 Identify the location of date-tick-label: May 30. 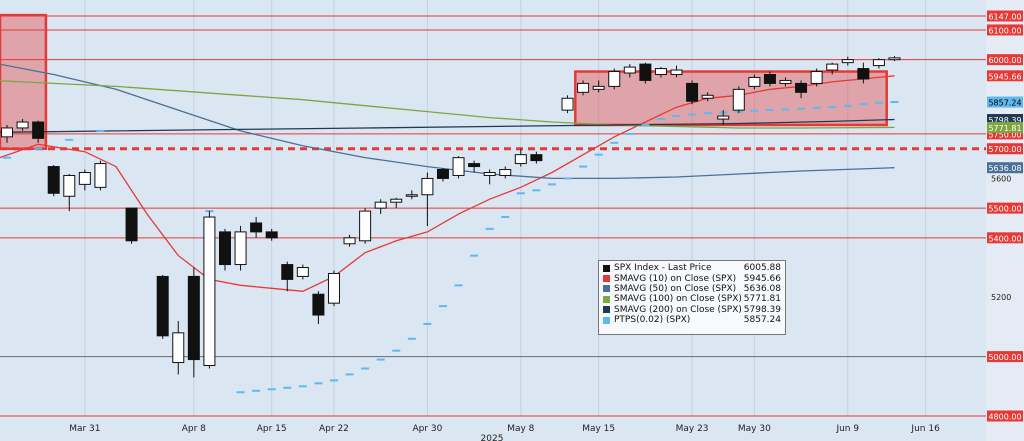
(754, 429).